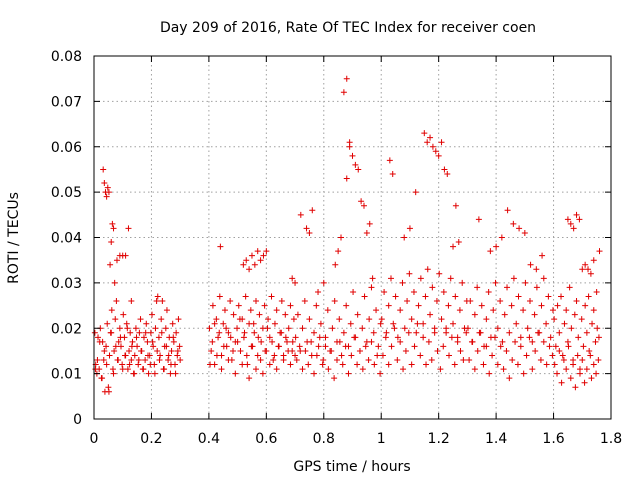 The image size is (640, 480). Describe the element at coordinates (381, 439) in the screenshot. I see `x-tick-label: 1` at that location.